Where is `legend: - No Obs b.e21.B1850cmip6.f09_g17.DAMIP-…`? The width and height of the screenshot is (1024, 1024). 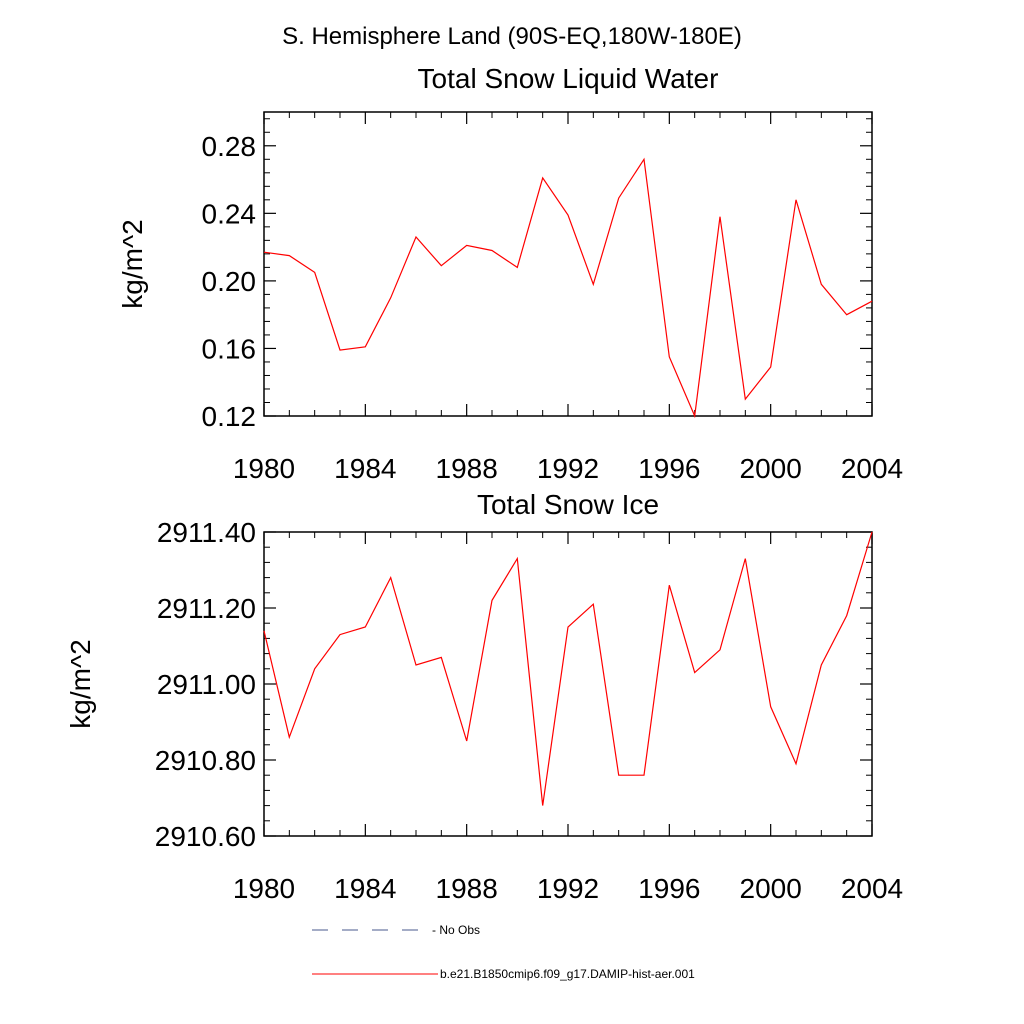 legend: - No Obs b.e21.B1850cmip6.f09_g17.DAMIP-… is located at coordinates (503, 952).